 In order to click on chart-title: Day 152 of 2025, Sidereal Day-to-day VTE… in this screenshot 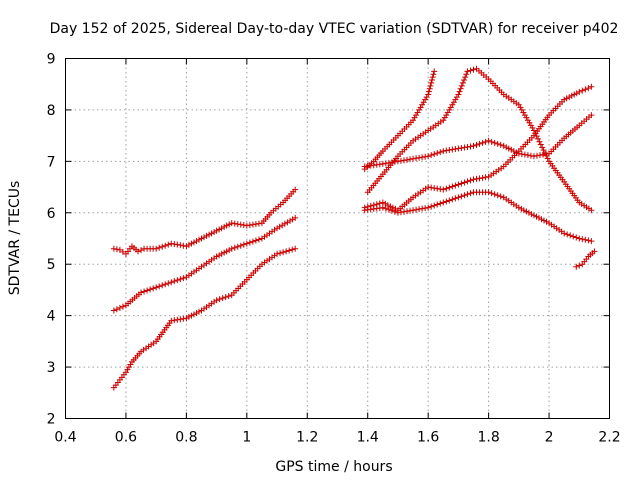, I will do `click(334, 29)`.